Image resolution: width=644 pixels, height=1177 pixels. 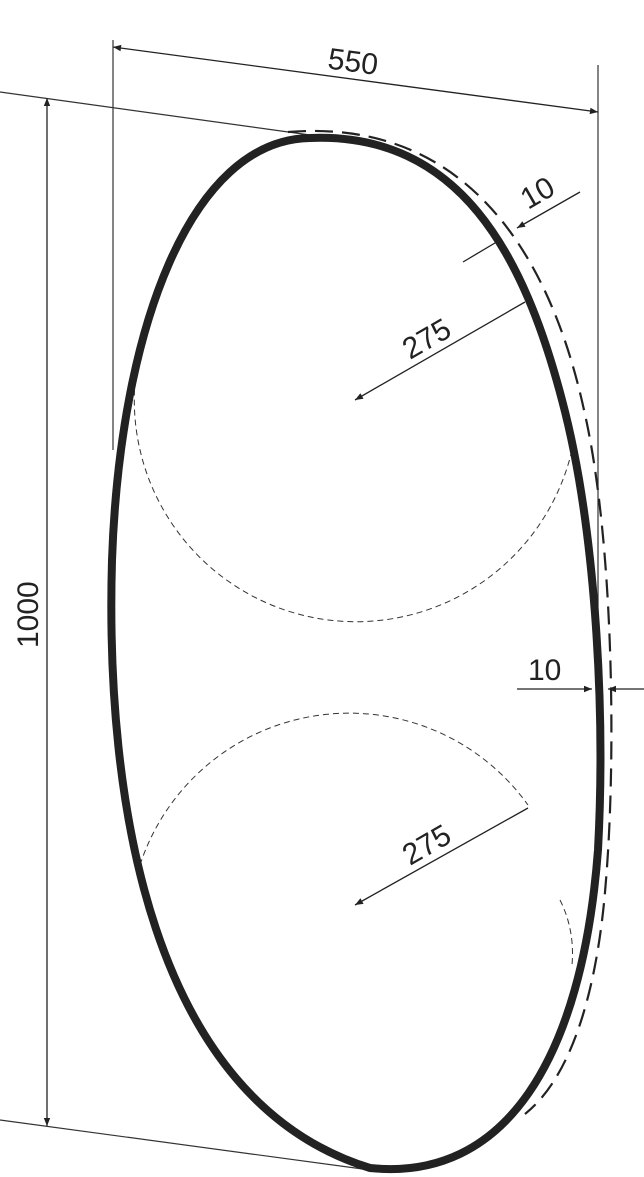 What do you see at coordinates (427, 339) in the screenshot?
I see `radius-upper-label: 275` at bounding box center [427, 339].